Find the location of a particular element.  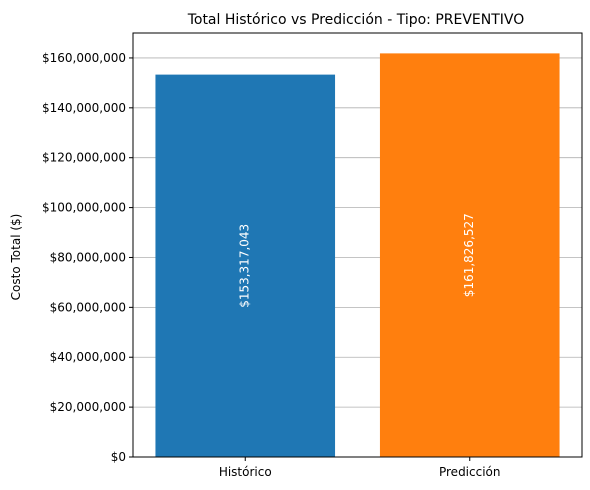

y-tick-label: $0 is located at coordinates (118, 457).